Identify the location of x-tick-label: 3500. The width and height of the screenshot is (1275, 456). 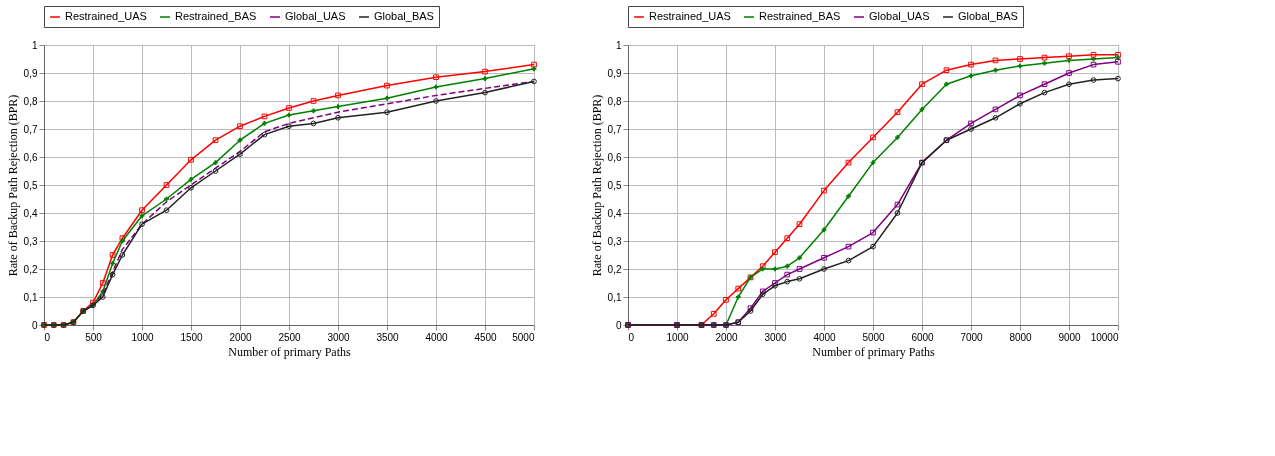
(388, 337).